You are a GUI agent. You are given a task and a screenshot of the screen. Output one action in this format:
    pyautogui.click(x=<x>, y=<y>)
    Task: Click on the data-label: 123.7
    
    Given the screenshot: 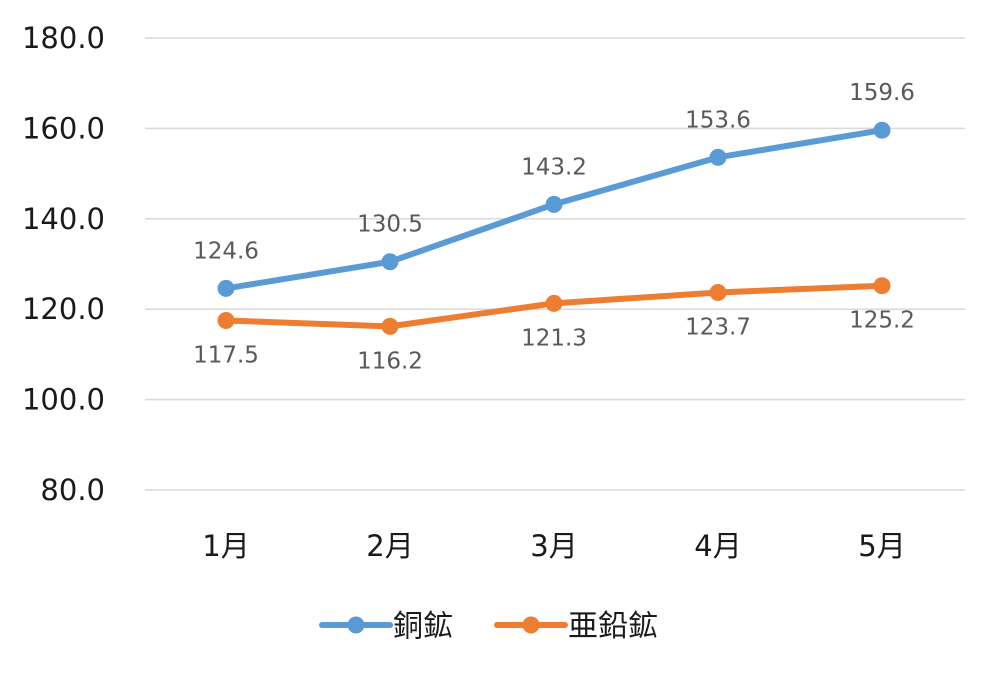 What is the action you would take?
    pyautogui.click(x=718, y=327)
    